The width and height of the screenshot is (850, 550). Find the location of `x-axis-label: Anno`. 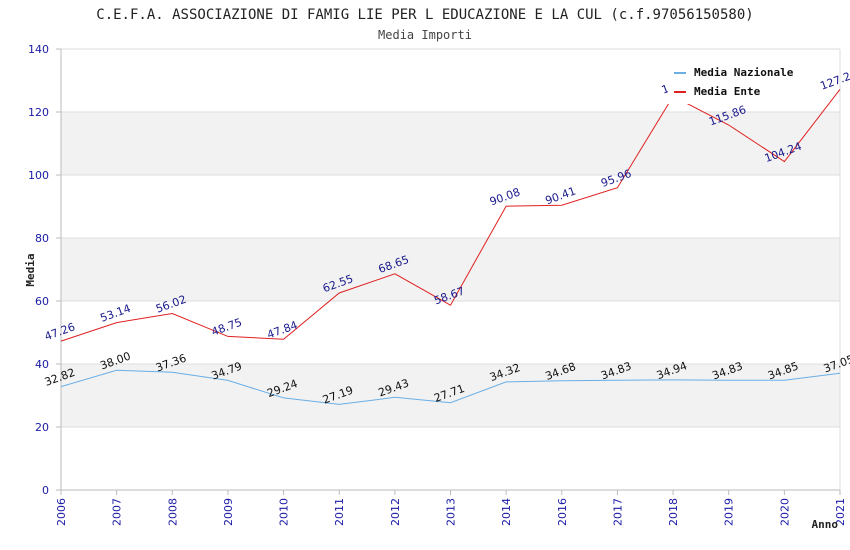

x-axis-label: Anno is located at coordinates (825, 524).